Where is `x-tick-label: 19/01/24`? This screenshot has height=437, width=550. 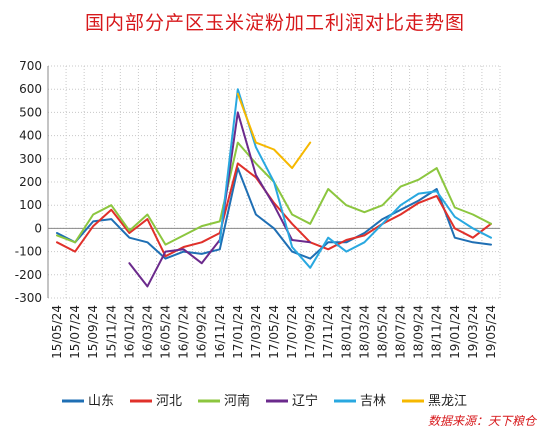
x-tick-label: 19/01/24 is located at coordinates (455, 332).